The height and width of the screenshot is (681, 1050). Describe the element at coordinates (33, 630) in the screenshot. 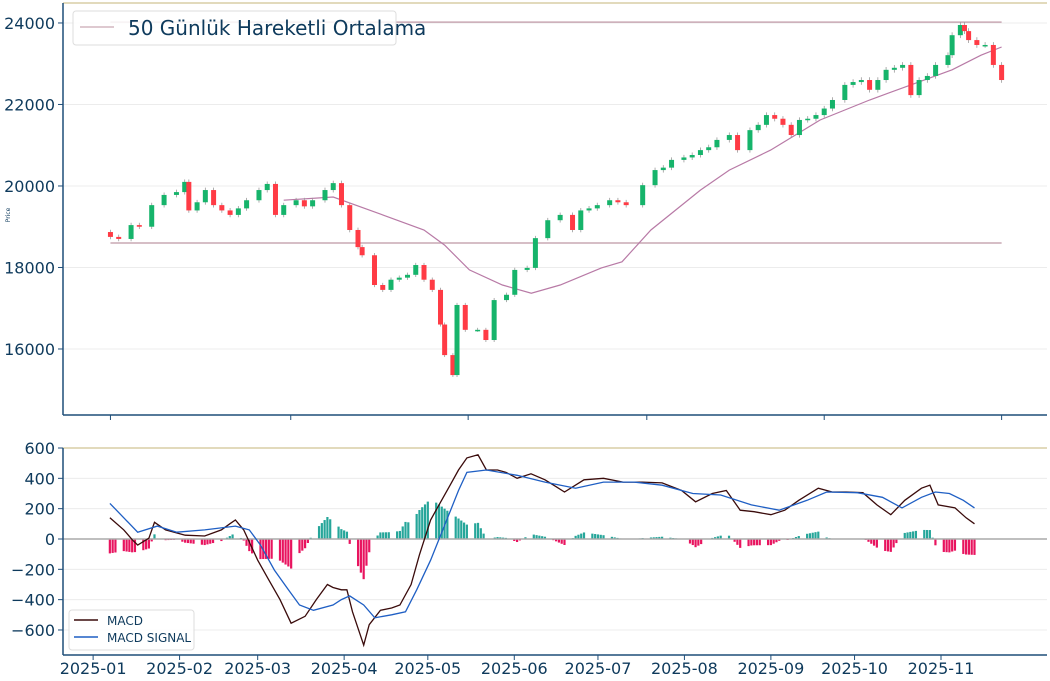

I see `y-tick-label: −600` at that location.